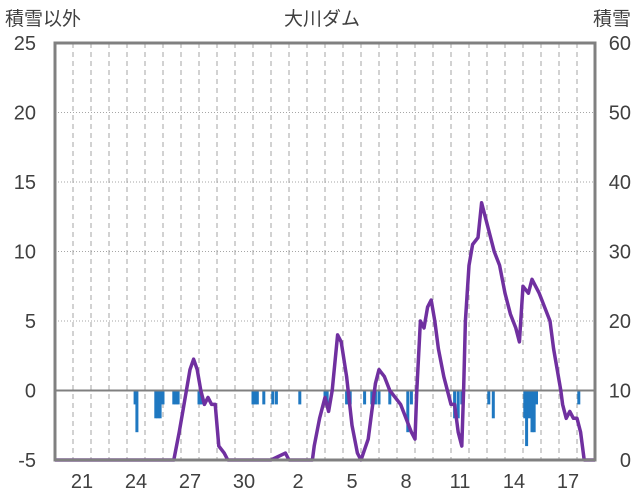  Describe the element at coordinates (30, 392) in the screenshot. I see `left-tick-label: 0` at that location.